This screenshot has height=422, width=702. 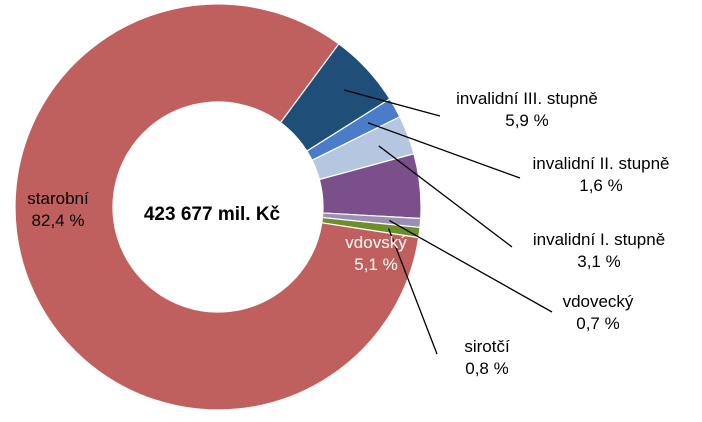 I want to click on label-name-invalidn-iii-stupn-: invalidní III. stupně, so click(x=527, y=98).